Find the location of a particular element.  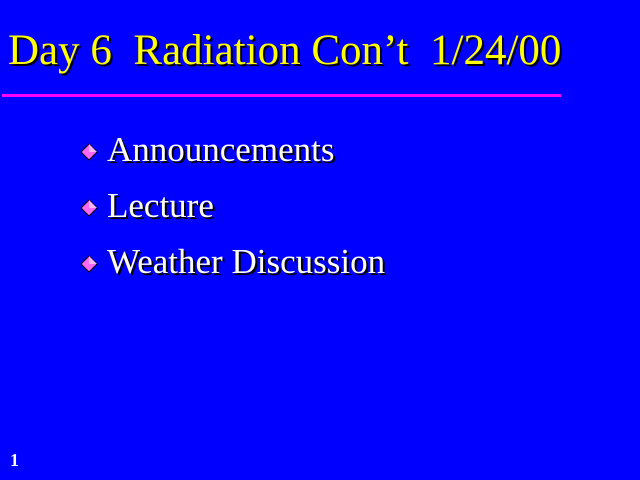

bullet-item-lecture: Lecture is located at coordinates (230, 206).